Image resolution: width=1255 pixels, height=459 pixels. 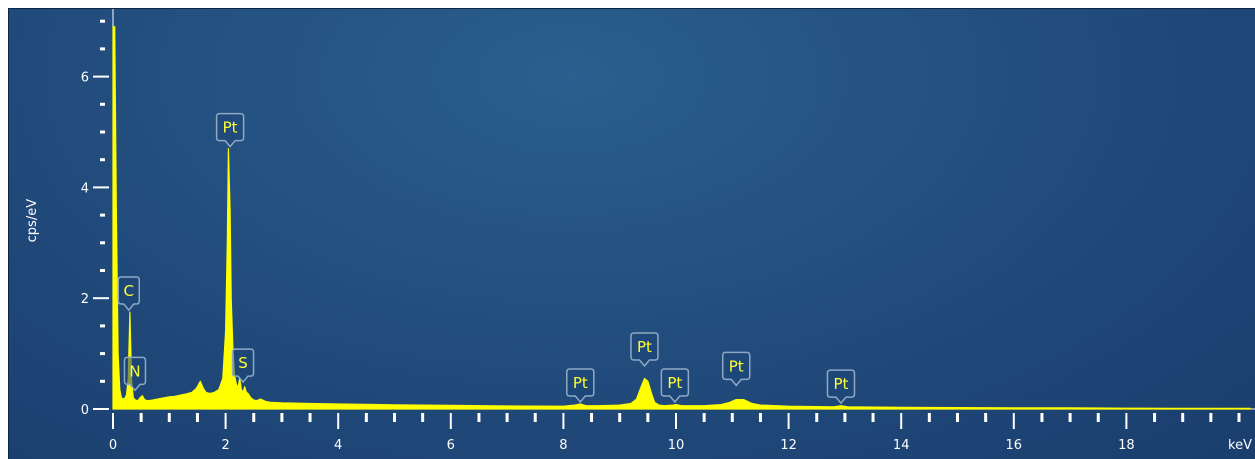 What do you see at coordinates (676, 445) in the screenshot?
I see `x-tick-label: 10` at bounding box center [676, 445].